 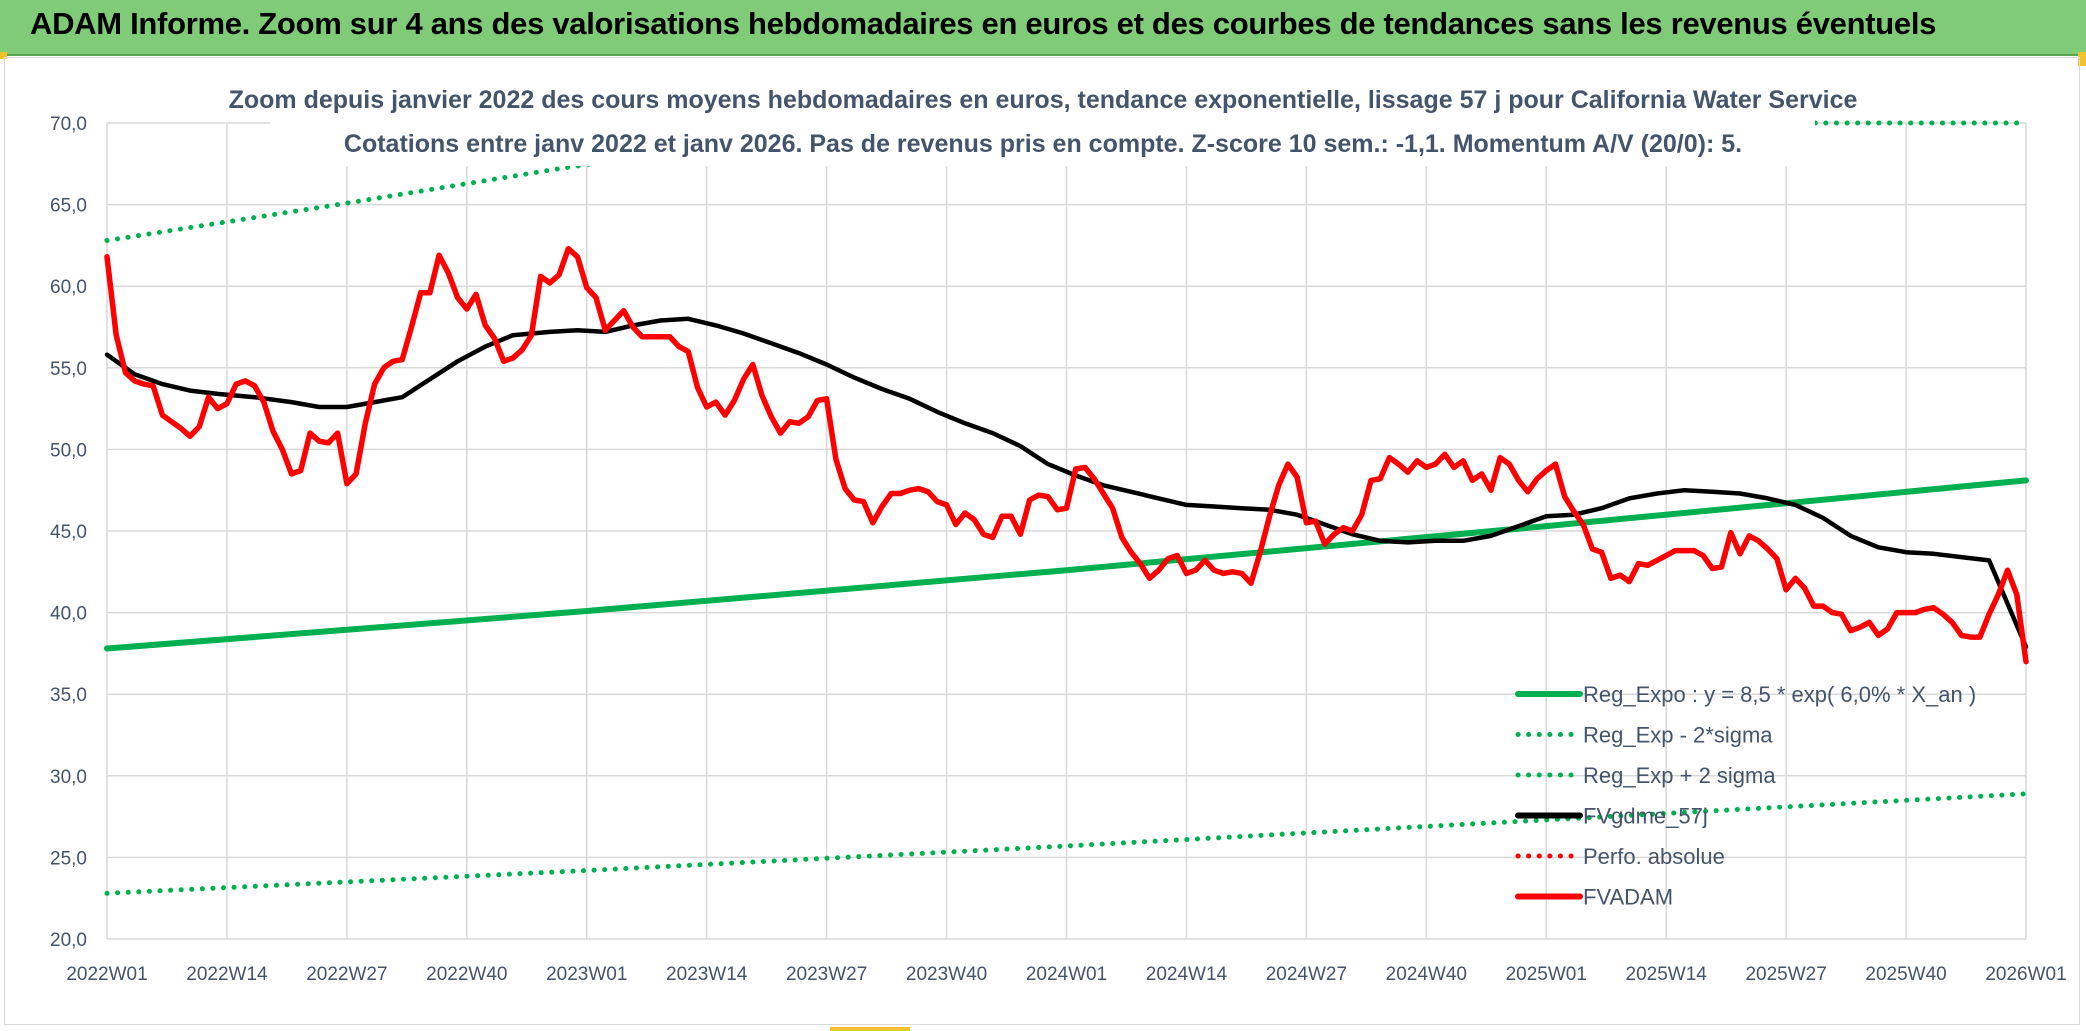 What do you see at coordinates (946, 974) in the screenshot?
I see `x-tick-label: 2023W40` at bounding box center [946, 974].